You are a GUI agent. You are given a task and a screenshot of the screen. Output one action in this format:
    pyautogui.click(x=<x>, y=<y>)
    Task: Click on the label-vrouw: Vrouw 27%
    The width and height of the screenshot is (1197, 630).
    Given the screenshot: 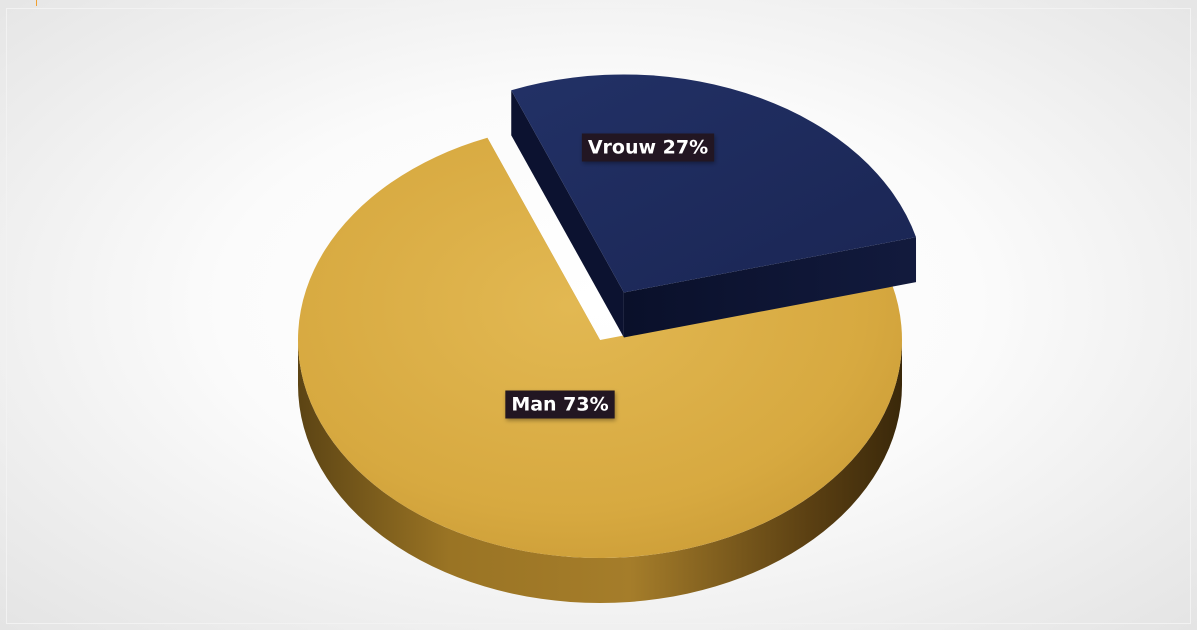 What is the action you would take?
    pyautogui.click(x=648, y=147)
    